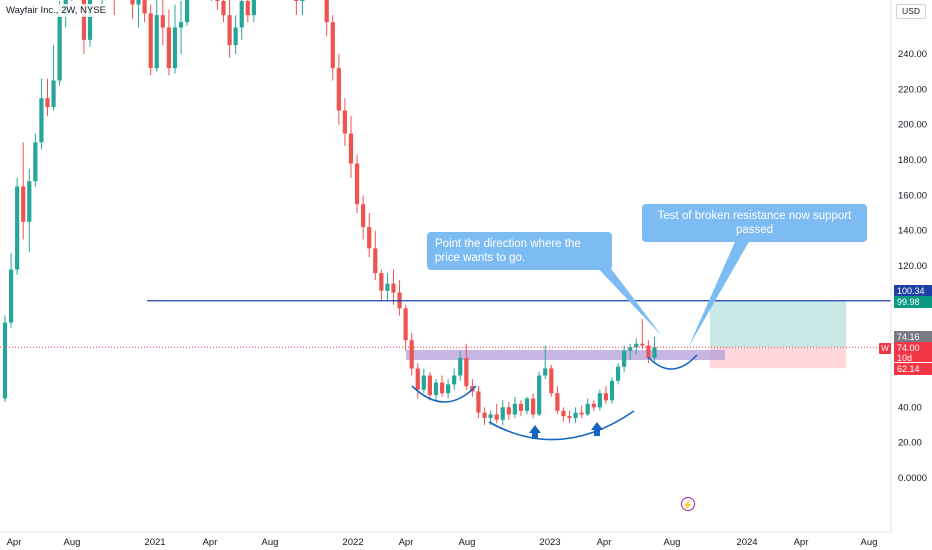 Image resolution: width=932 pixels, height=550 pixels. What do you see at coordinates (913, 337) in the screenshot?
I see `price-tag-high: 74.16` at bounding box center [913, 337].